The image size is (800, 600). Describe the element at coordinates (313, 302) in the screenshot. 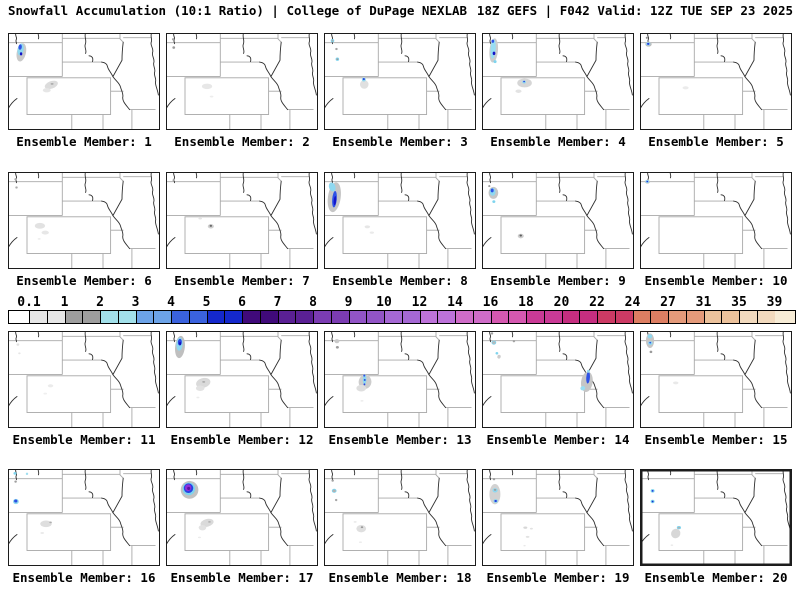

I see `colorbar-tick-label: 8` at that location.